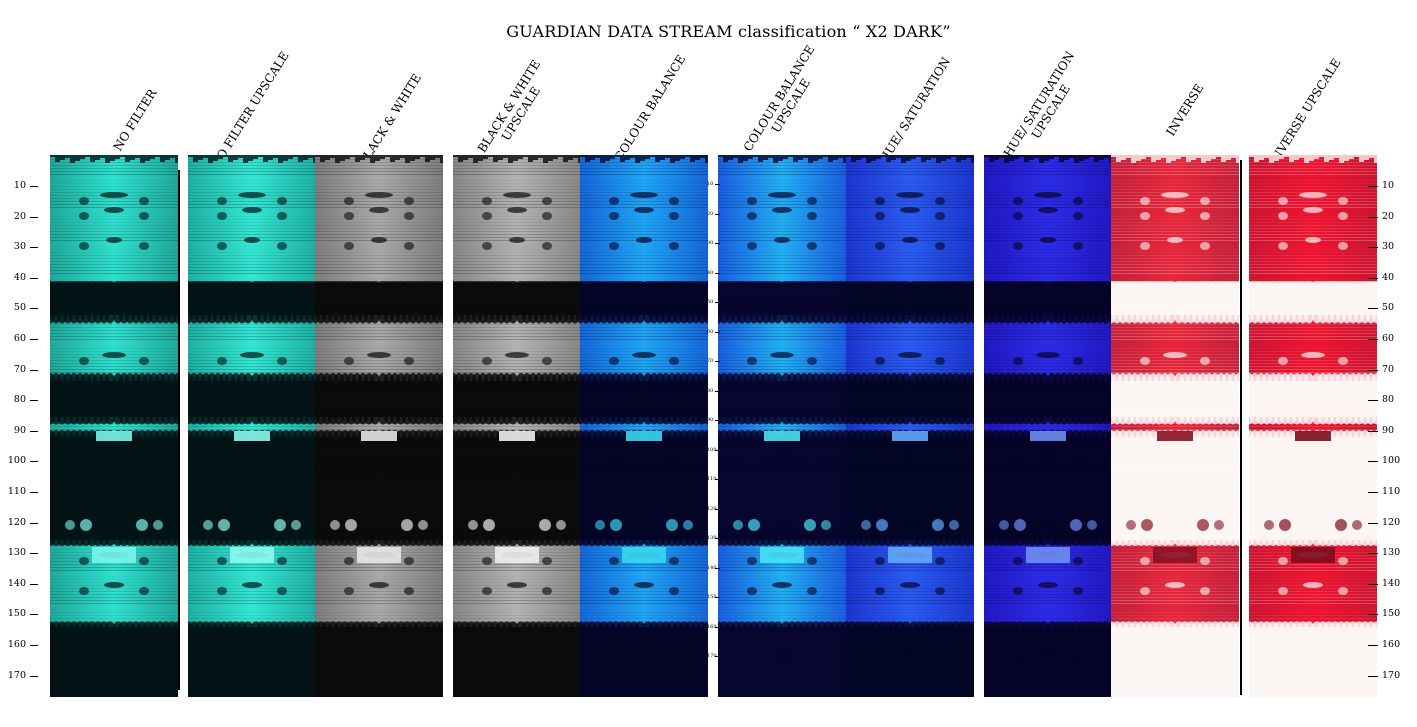 The image size is (1417, 727). I want to click on divider-right, so click(1241, 427).